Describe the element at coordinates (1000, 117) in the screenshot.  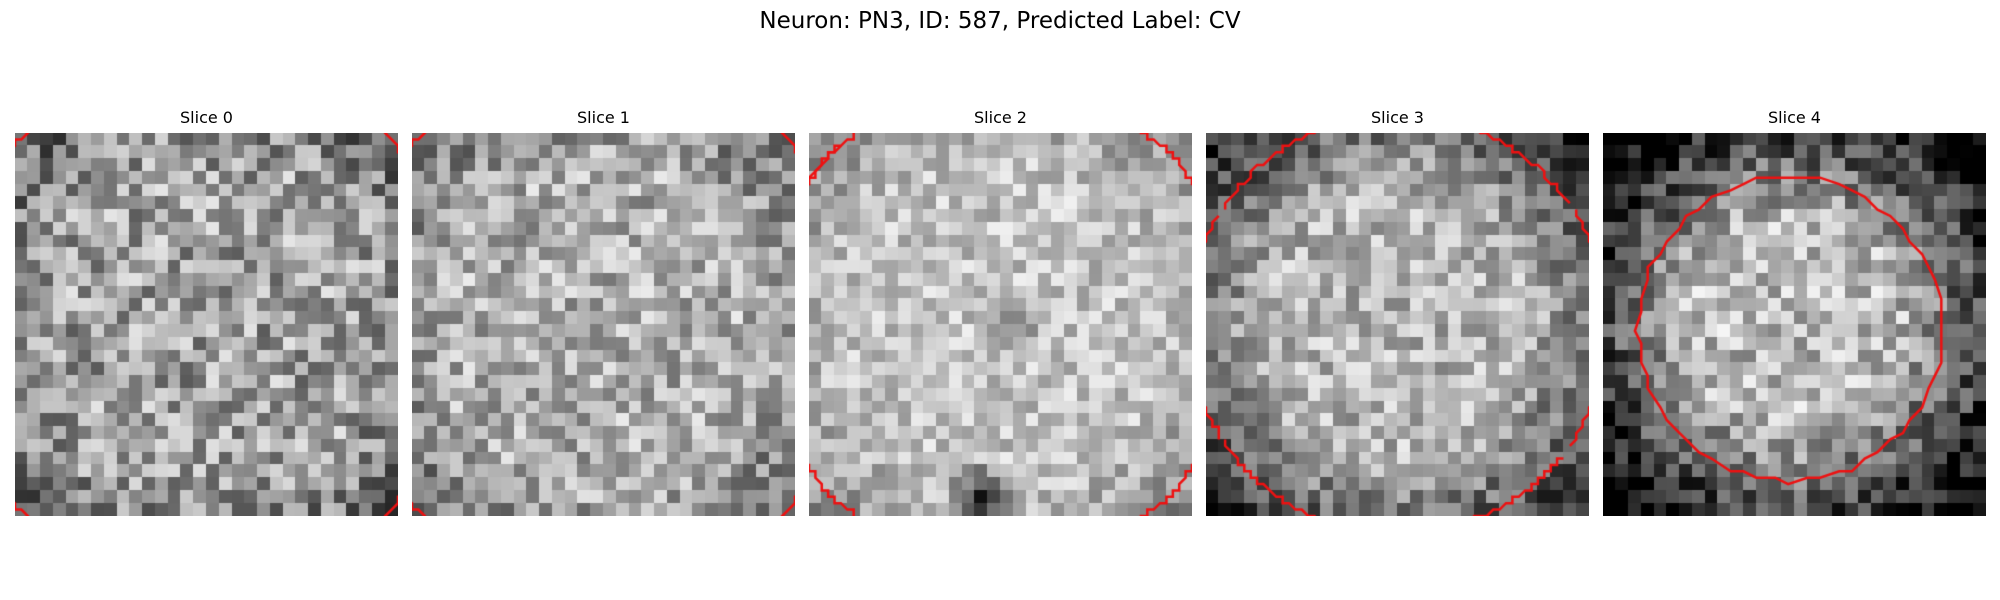
I see `slice-title: Slice 2` at that location.